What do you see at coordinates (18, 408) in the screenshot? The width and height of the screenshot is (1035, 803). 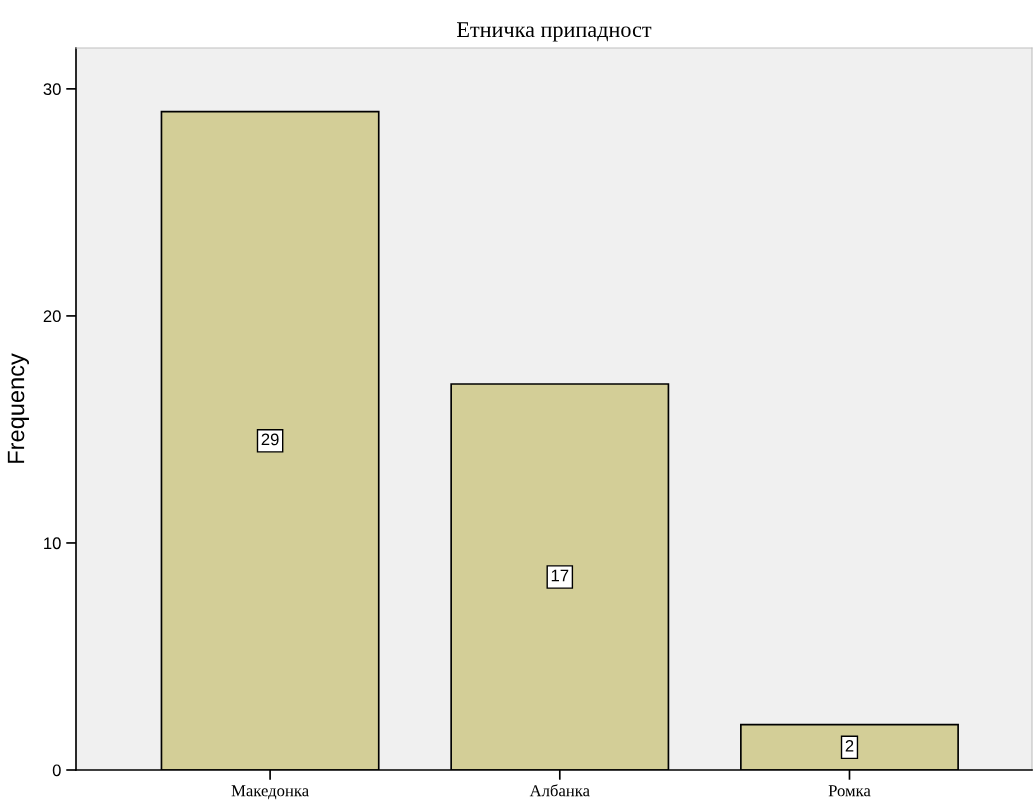 I see `y-axis-title: Frequency` at bounding box center [18, 408].